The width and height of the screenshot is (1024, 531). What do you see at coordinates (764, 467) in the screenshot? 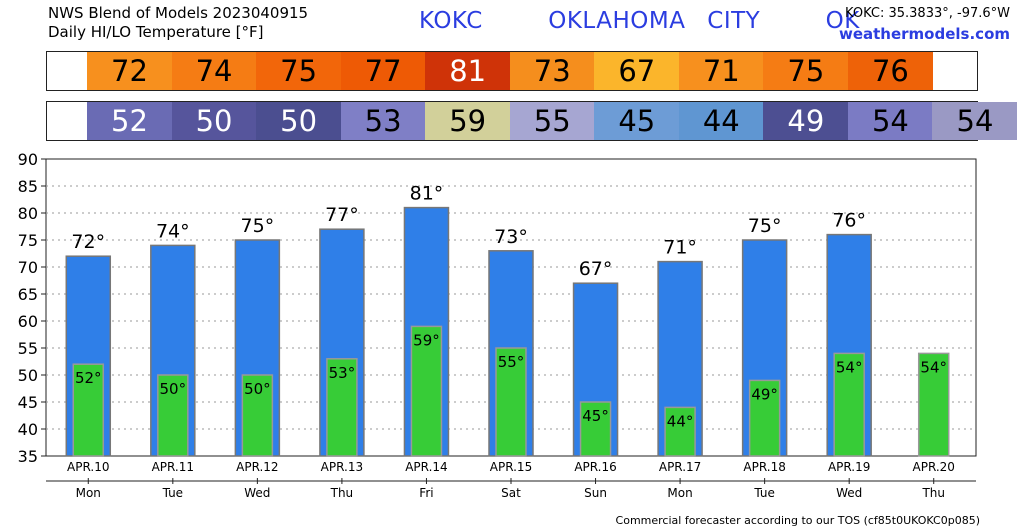
I see `x-tick-label: APR.18` at bounding box center [764, 467].